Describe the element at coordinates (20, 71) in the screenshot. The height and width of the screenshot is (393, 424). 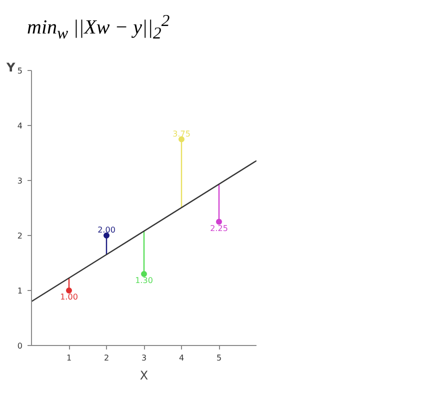
I see `y-tick-label: 5` at that location.